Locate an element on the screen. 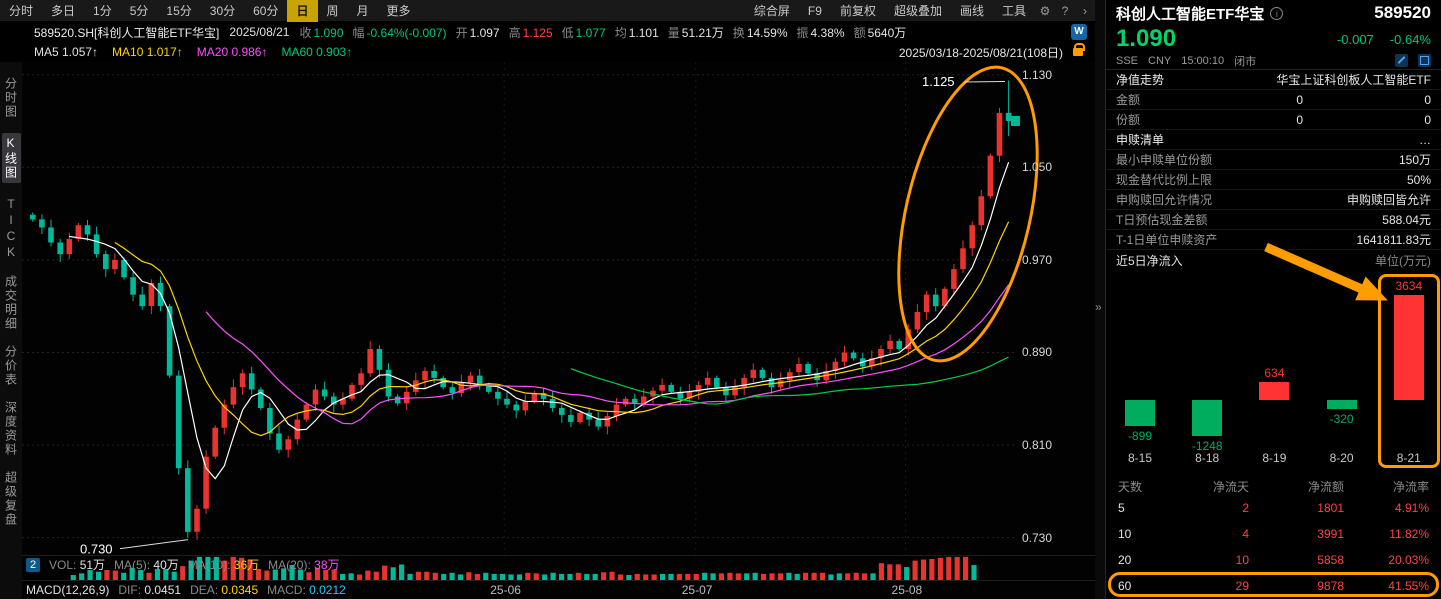 The width and height of the screenshot is (1441, 599). flow-bar-value: -1248 is located at coordinates (1207, 446).